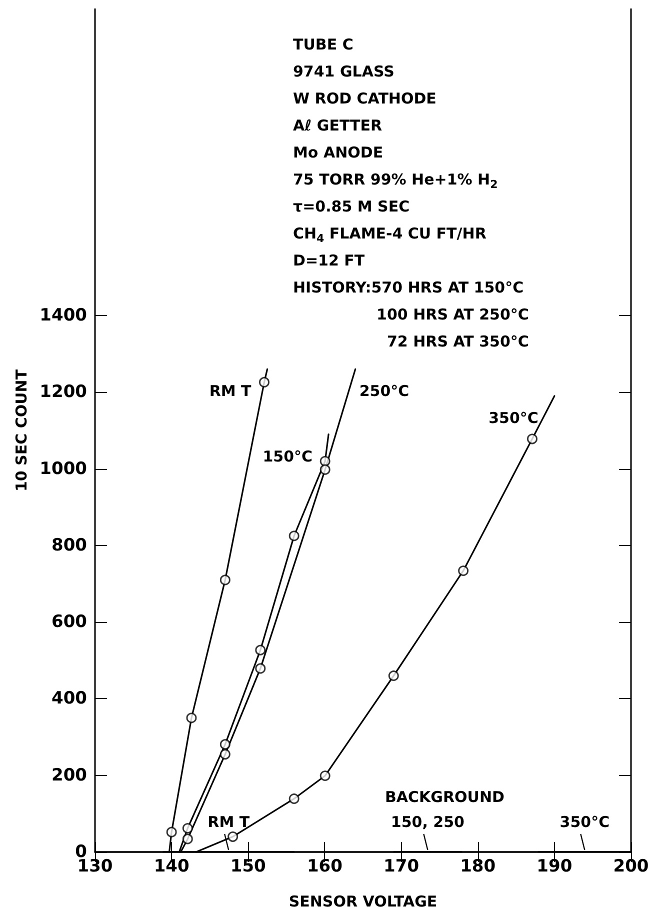 Image resolution: width=653 pixels, height=920 pixels. Describe the element at coordinates (64, 468) in the screenshot. I see `y-tick-label: 1000` at that location.